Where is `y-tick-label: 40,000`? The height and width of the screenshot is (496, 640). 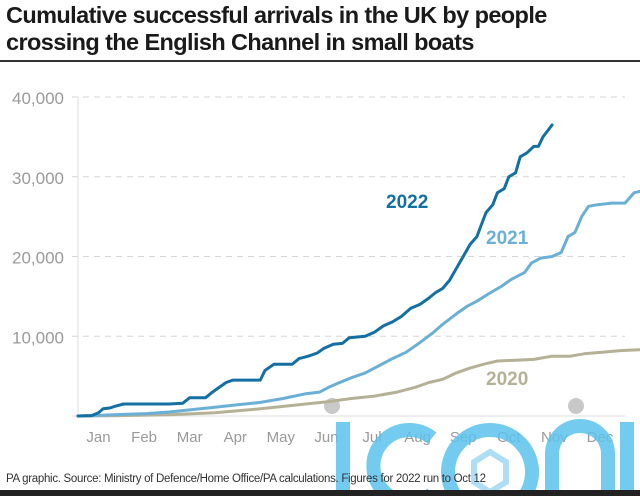
y-tick-label: 40,000 is located at coordinates (38, 98).